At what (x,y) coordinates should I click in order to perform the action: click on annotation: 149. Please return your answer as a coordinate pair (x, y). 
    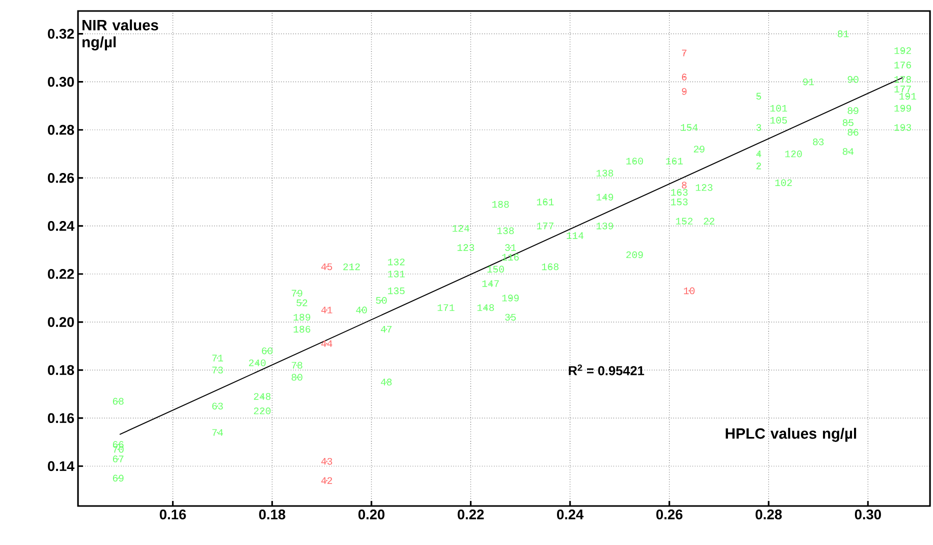
    Looking at the image, I should click on (605, 197).